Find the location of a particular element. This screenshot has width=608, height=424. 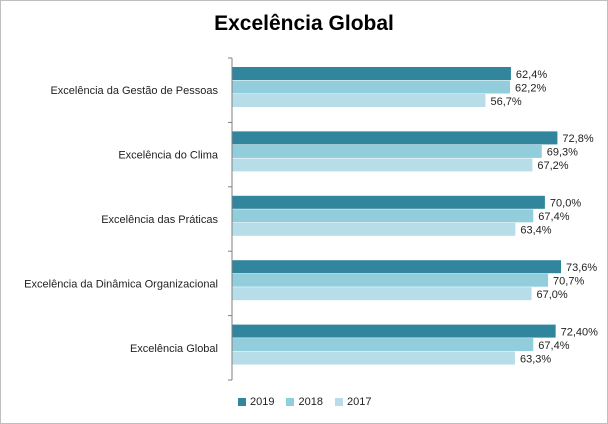

data-label-2019: 70,0% is located at coordinates (565, 204).